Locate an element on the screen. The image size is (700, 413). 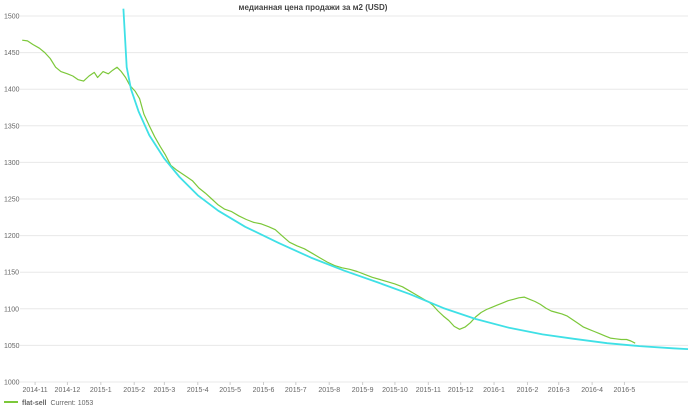
x-tick-label: 2015-8 is located at coordinates (329, 390).